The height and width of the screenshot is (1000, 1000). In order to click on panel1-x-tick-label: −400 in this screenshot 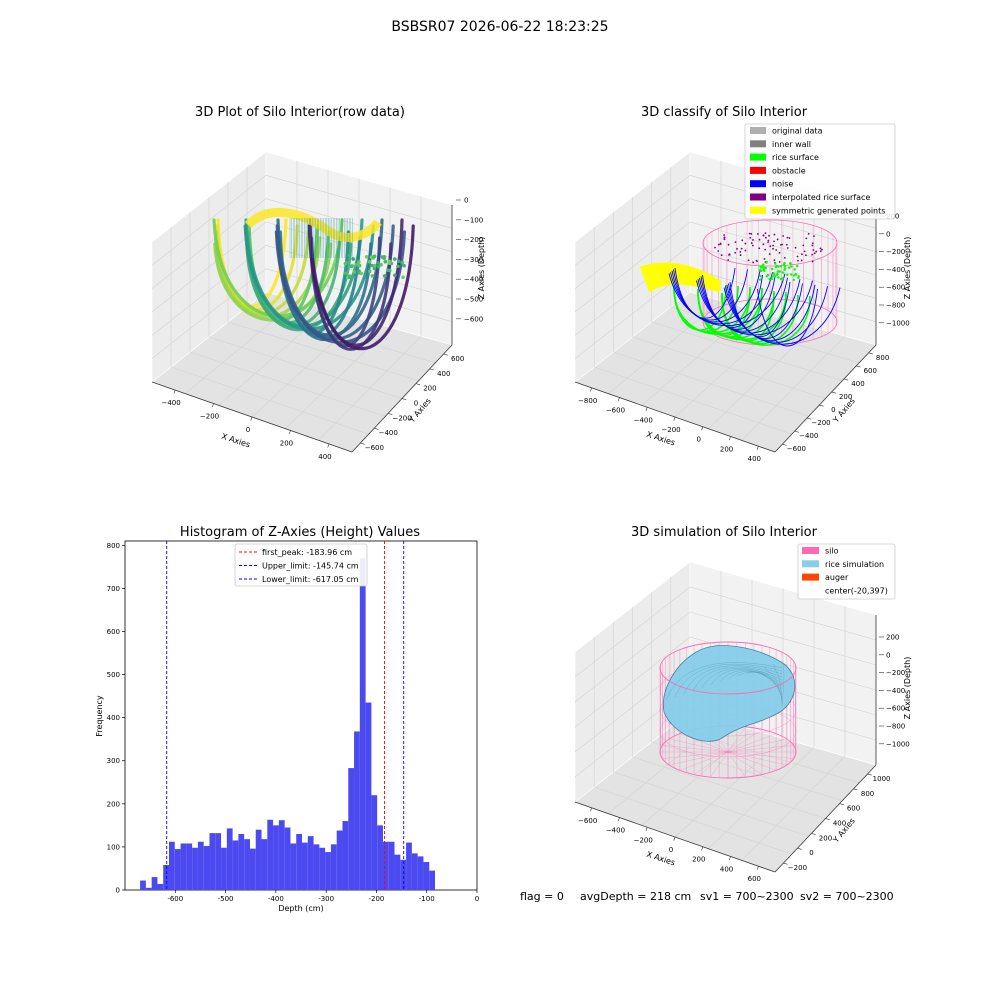, I will do `click(170, 403)`.